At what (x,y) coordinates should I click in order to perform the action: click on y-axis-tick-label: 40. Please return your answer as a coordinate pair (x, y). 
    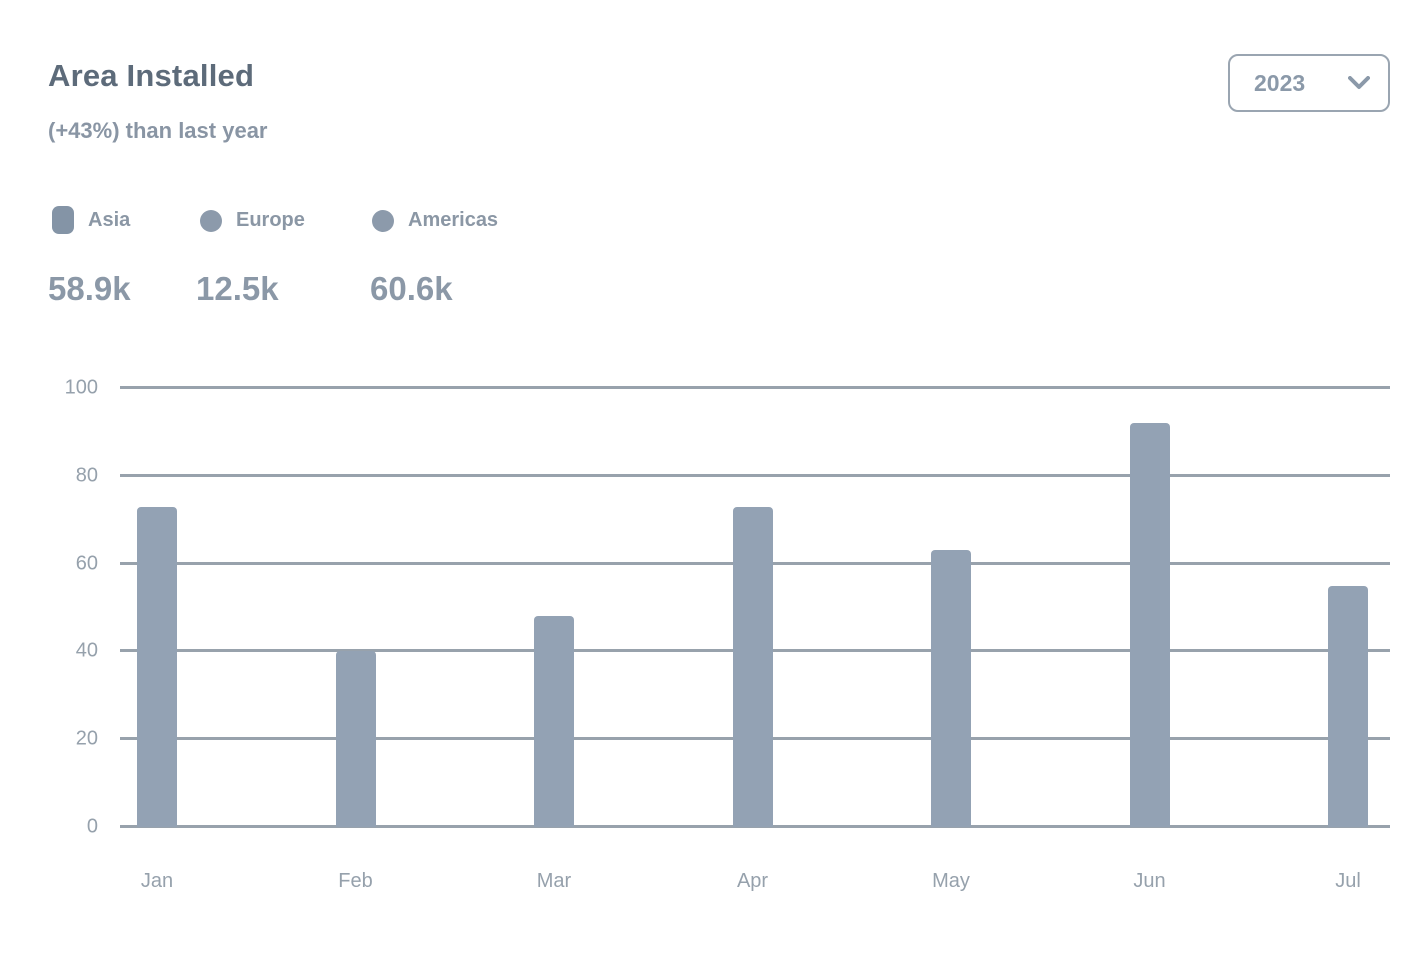
    Looking at the image, I should click on (86, 650).